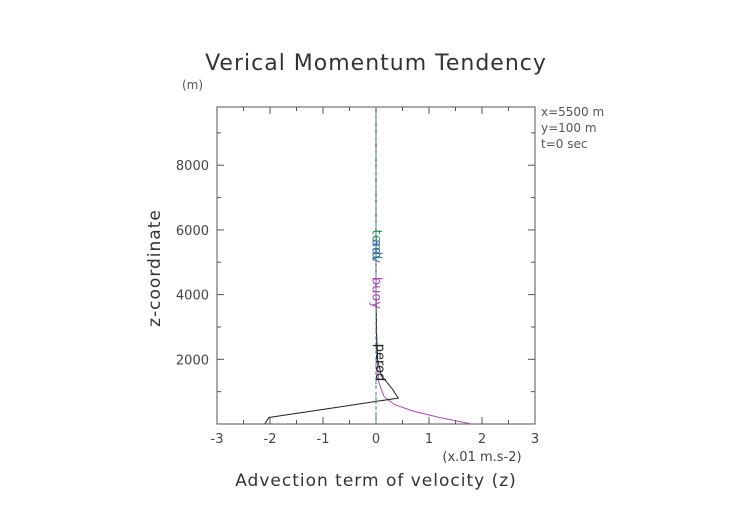  I want to click on series-label-adv: adv, so click(376, 251).